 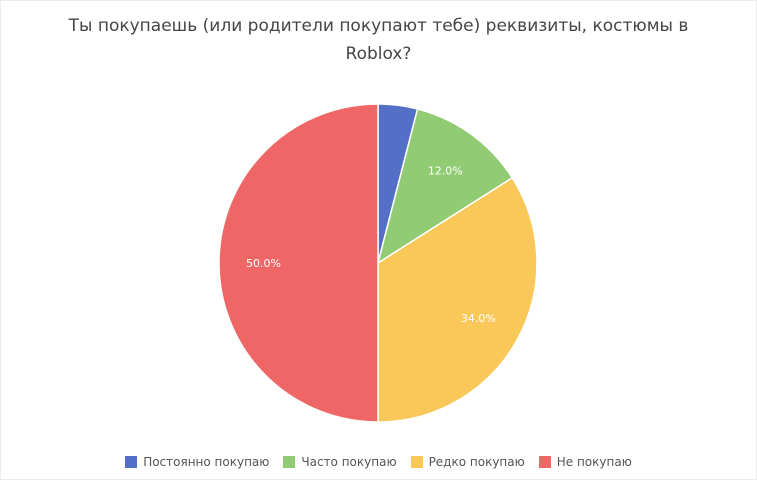 I want to click on legend-item-constantly: Постоянно покупаю, so click(x=197, y=462).